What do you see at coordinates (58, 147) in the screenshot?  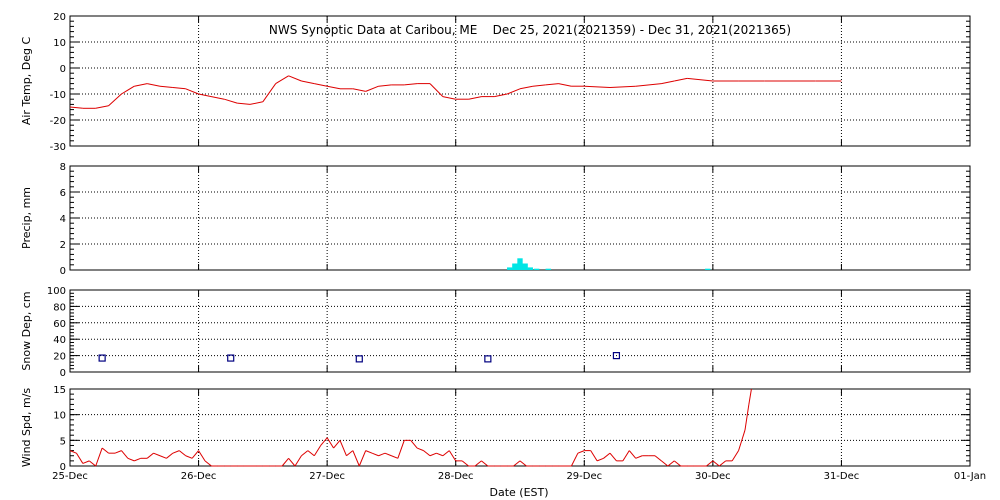 I see `y-tick-label: -30` at bounding box center [58, 147].